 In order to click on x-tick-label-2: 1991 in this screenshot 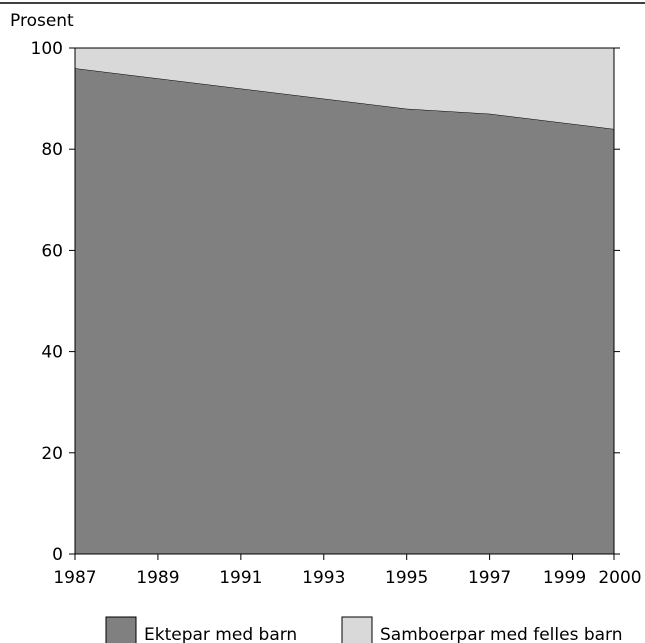, I will do `click(240, 578)`.